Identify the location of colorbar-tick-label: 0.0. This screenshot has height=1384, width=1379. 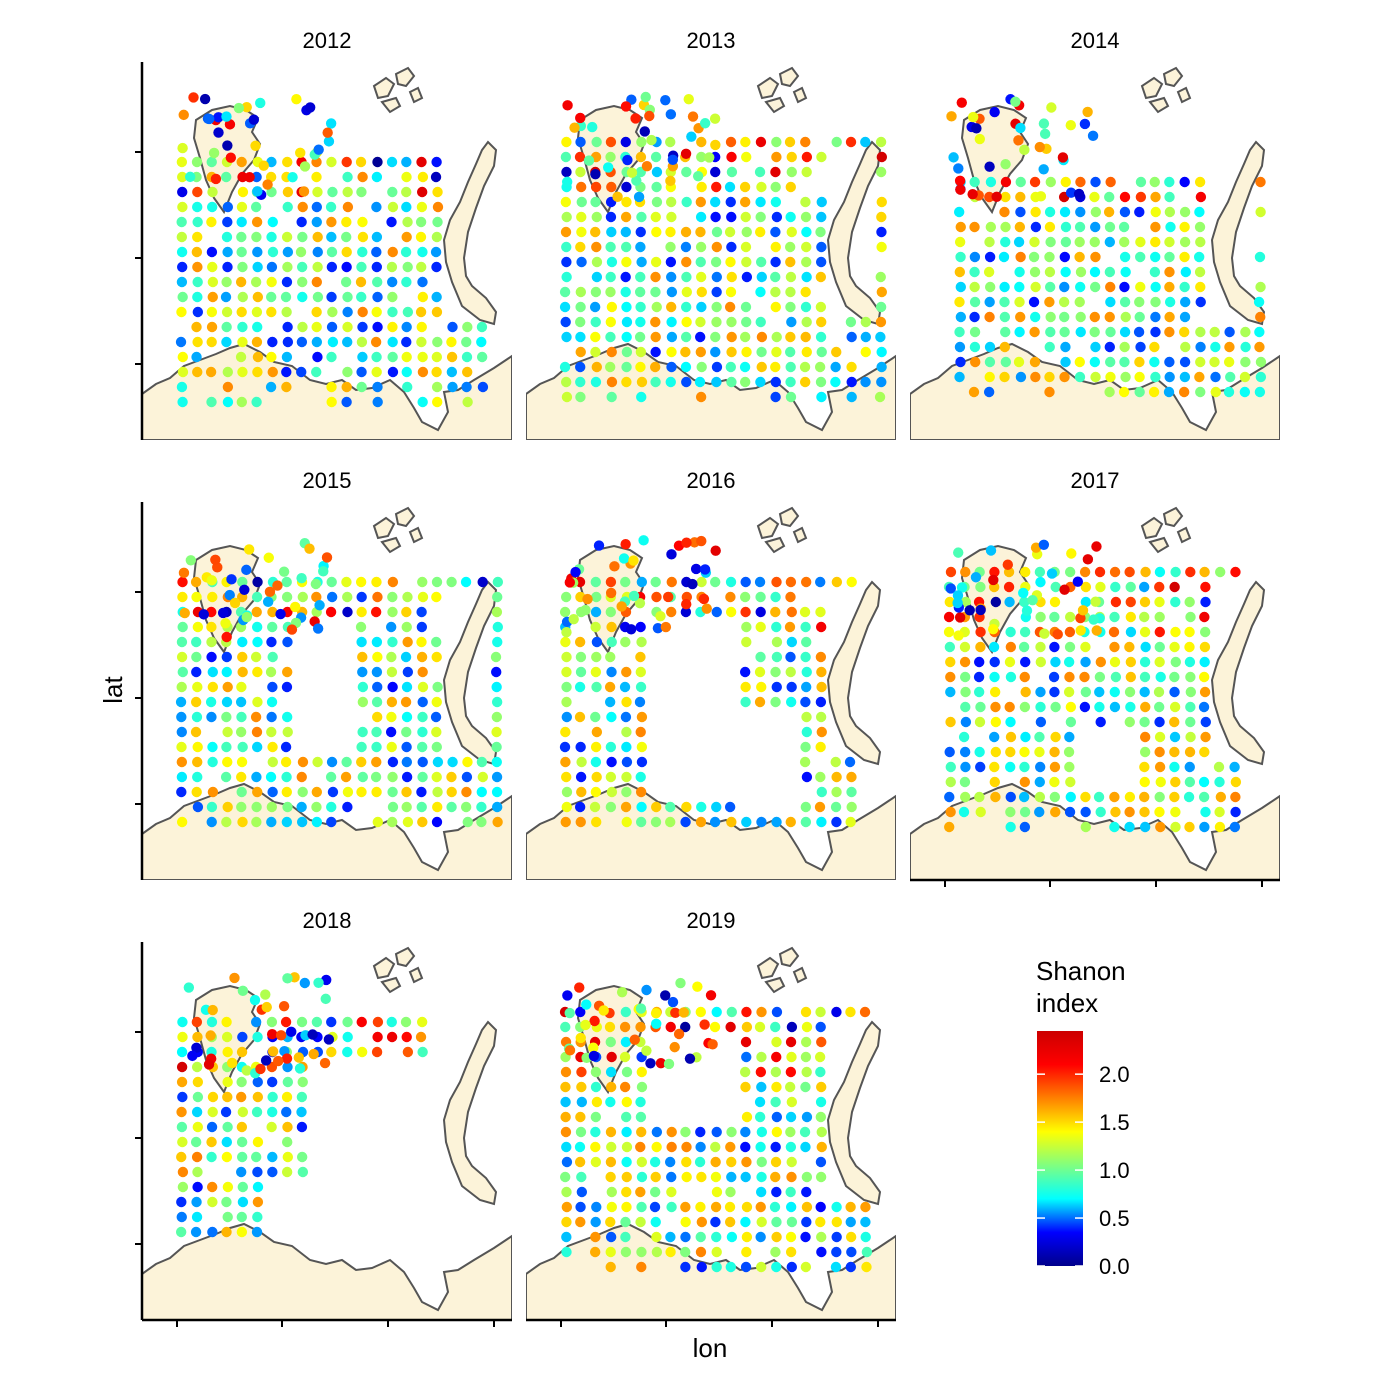
(1114, 1266).